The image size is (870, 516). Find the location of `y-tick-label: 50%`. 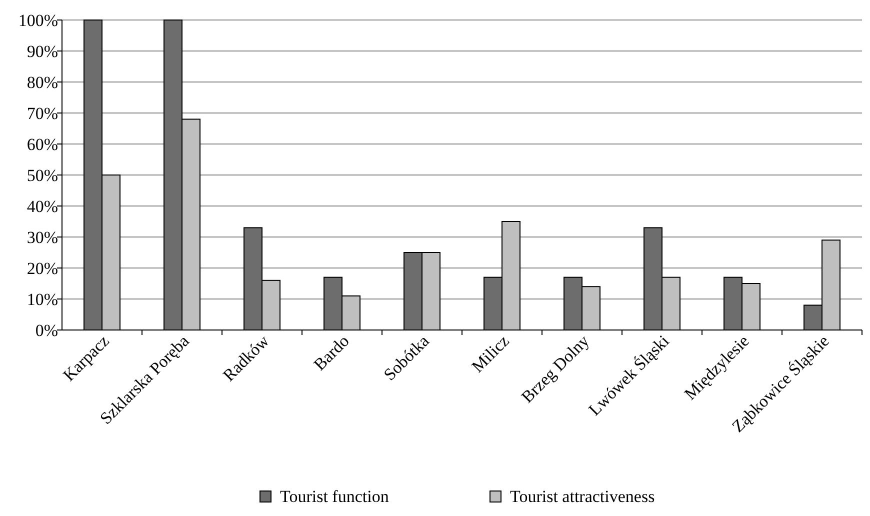

y-tick-label: 50% is located at coordinates (42, 175).